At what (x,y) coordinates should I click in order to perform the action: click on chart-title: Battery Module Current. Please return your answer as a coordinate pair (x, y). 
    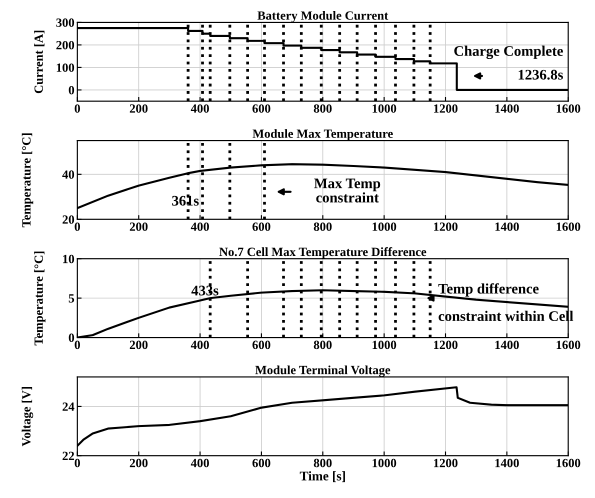
    Looking at the image, I should click on (322, 16).